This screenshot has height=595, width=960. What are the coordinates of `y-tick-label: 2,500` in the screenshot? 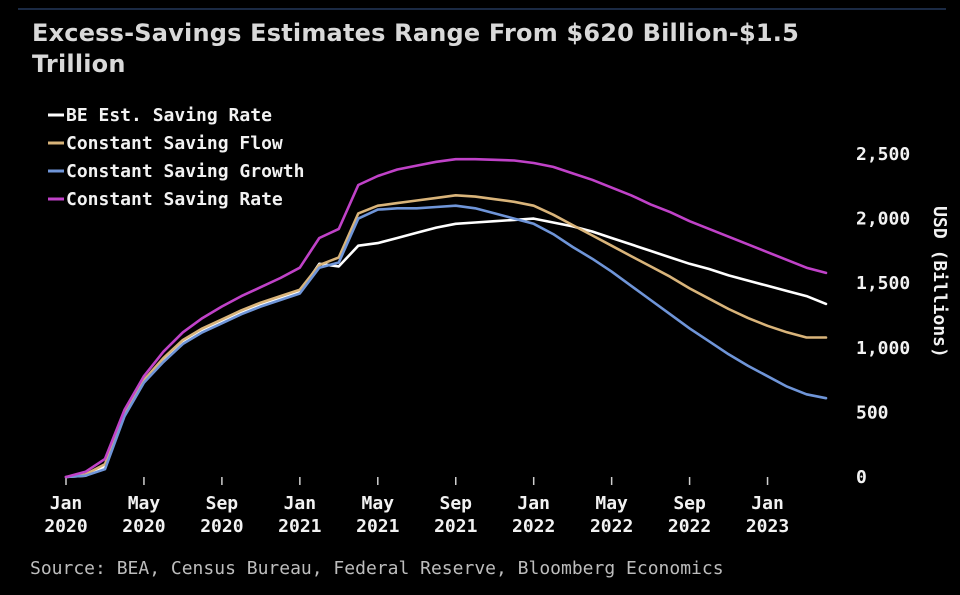 It's located at (883, 154).